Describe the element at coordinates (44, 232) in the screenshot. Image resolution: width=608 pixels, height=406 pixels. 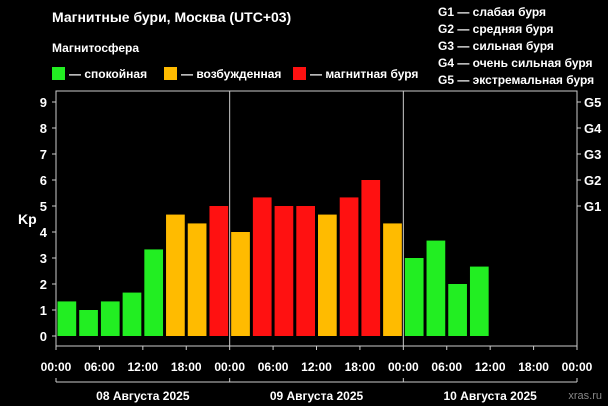
I see `y-tick-label: 4` at that location.